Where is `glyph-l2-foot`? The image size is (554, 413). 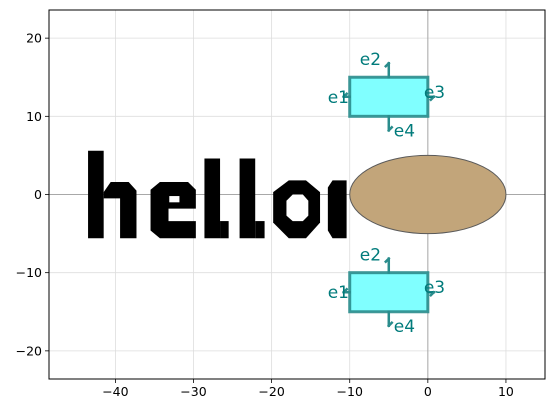
glyph-l2-foot is located at coordinates (260, 230).